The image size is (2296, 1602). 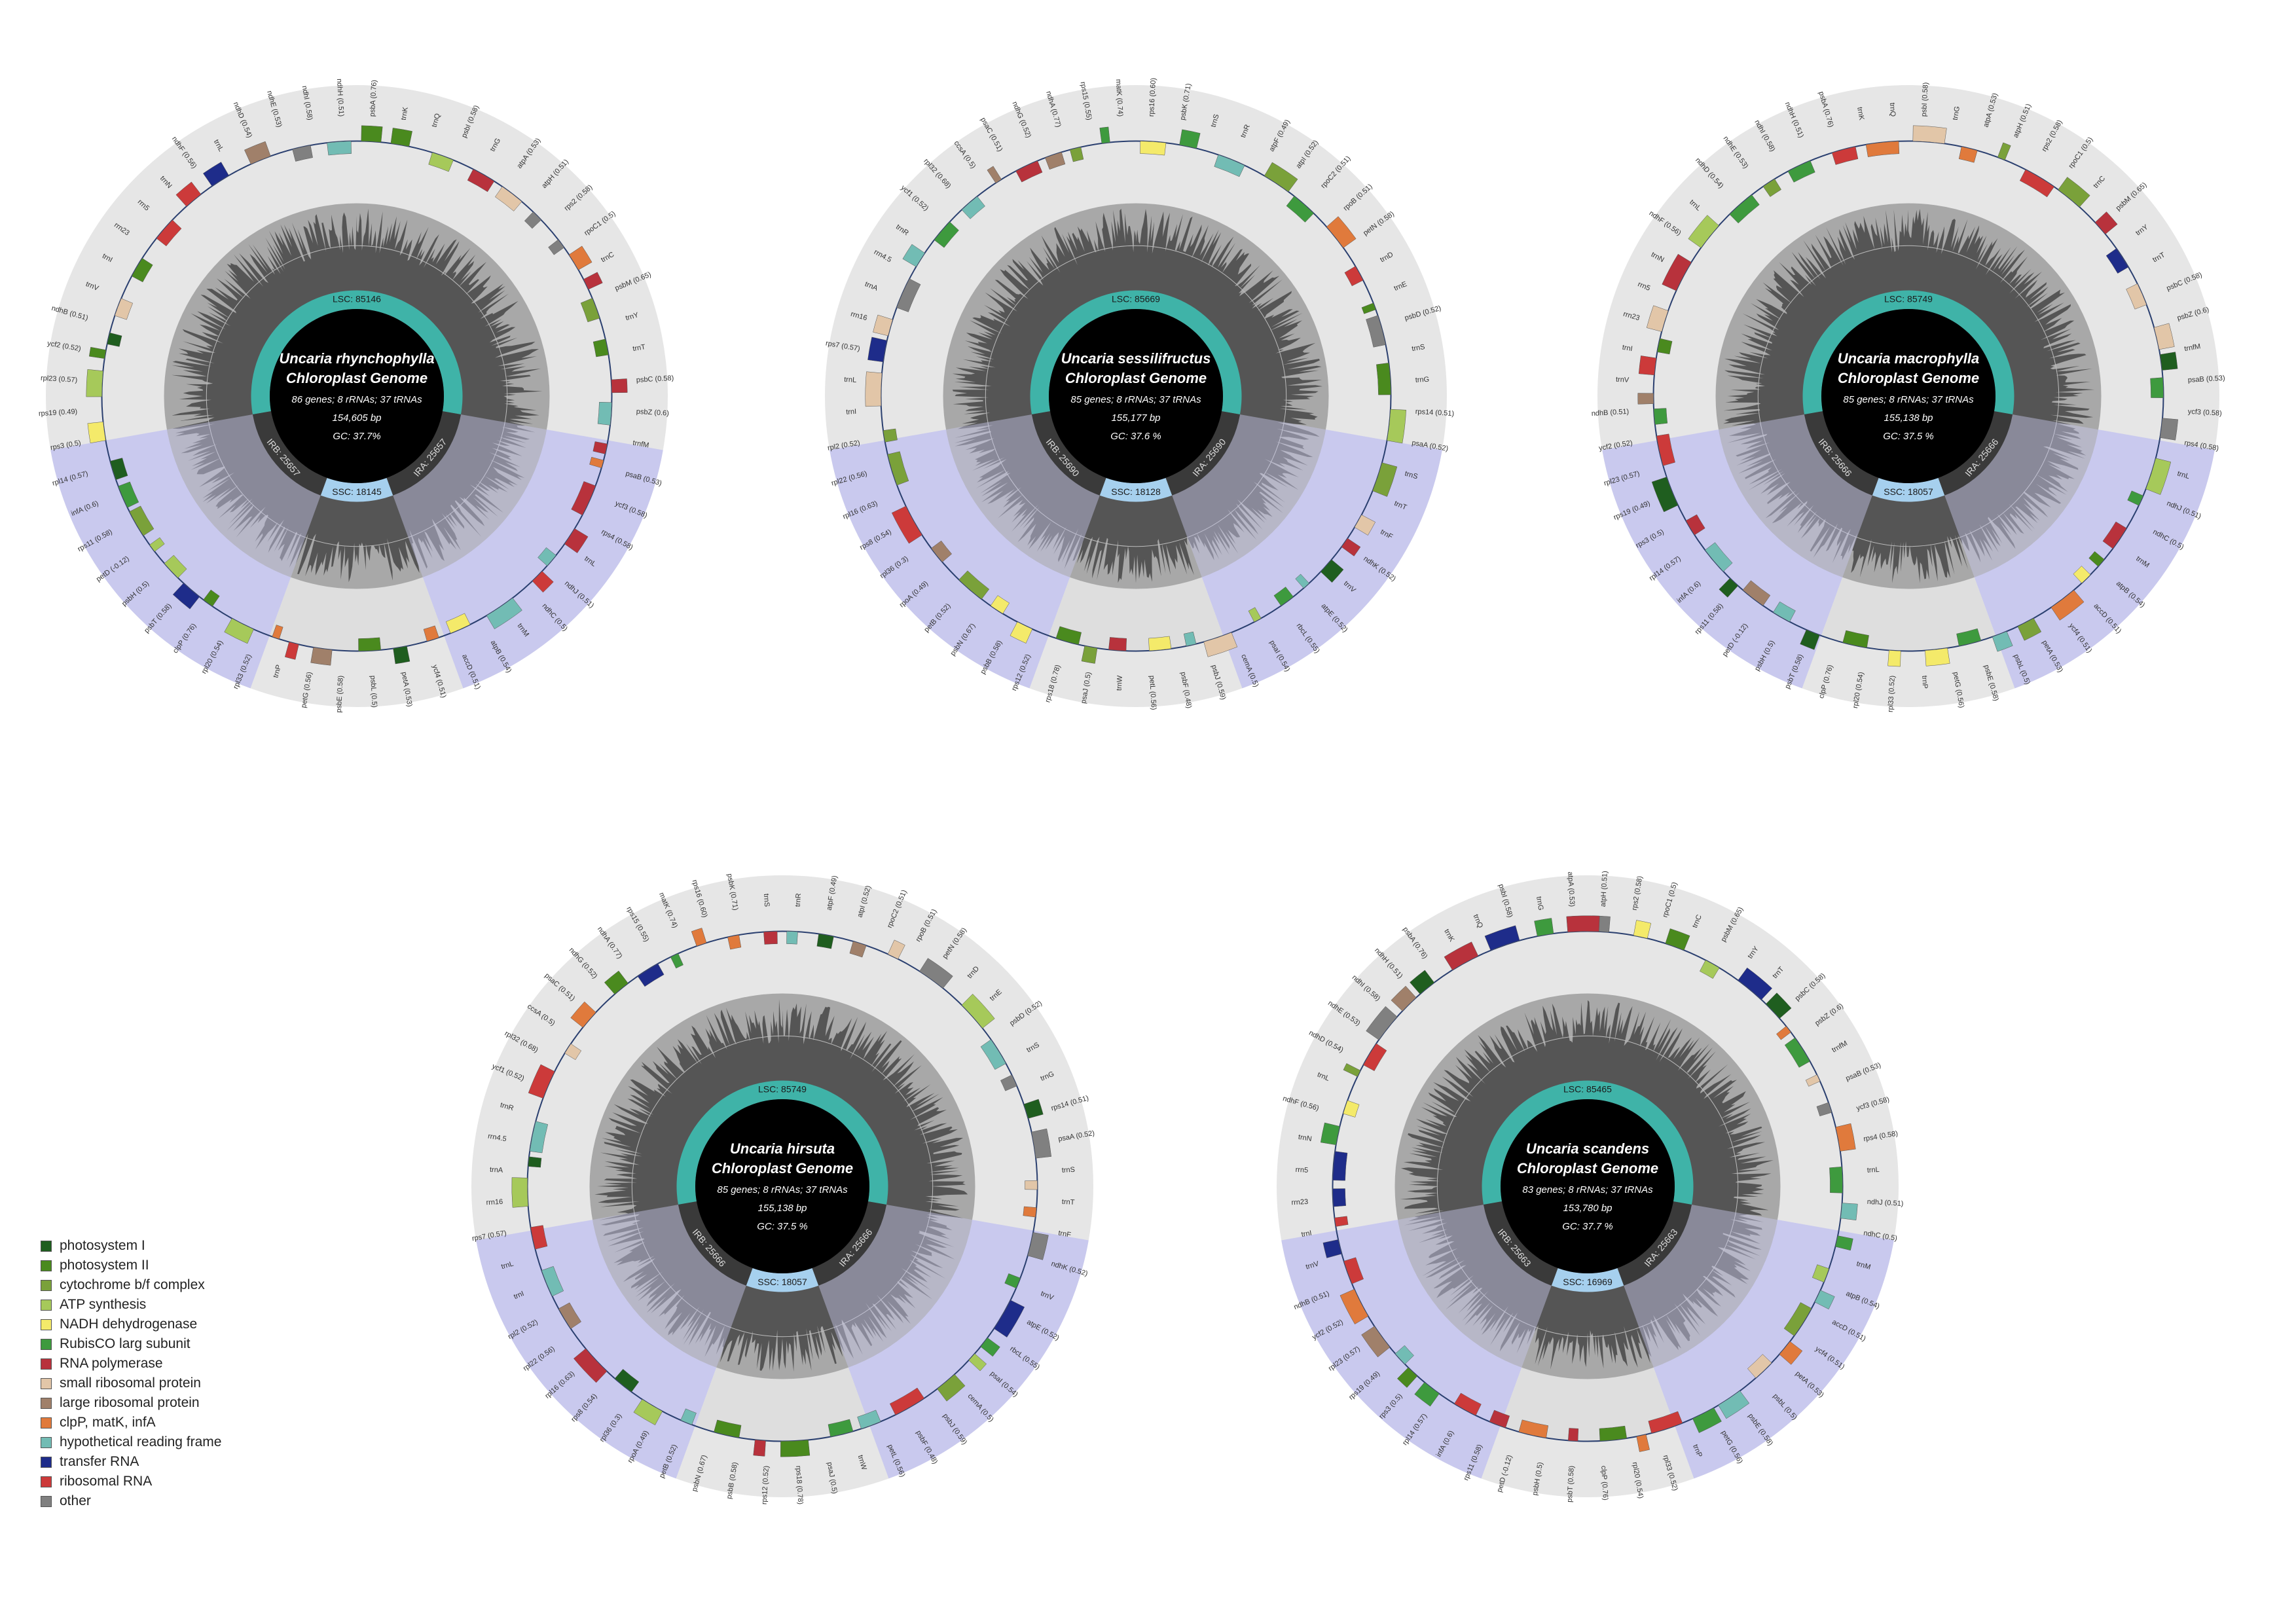 What do you see at coordinates (356, 359) in the screenshot?
I see `species-name: Uncaria rhynchophylla` at bounding box center [356, 359].